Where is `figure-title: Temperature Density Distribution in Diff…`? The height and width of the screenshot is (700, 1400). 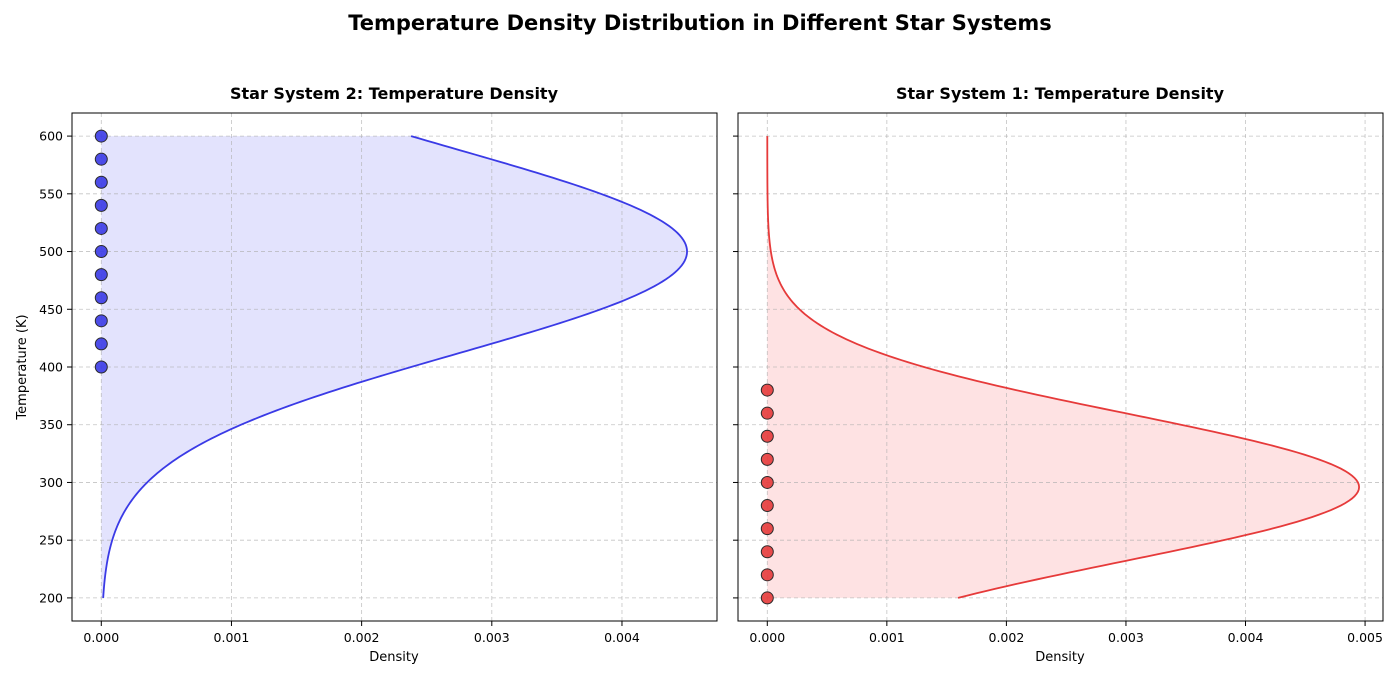 figure-title: Temperature Density Distribution in Diff… is located at coordinates (700, 23).